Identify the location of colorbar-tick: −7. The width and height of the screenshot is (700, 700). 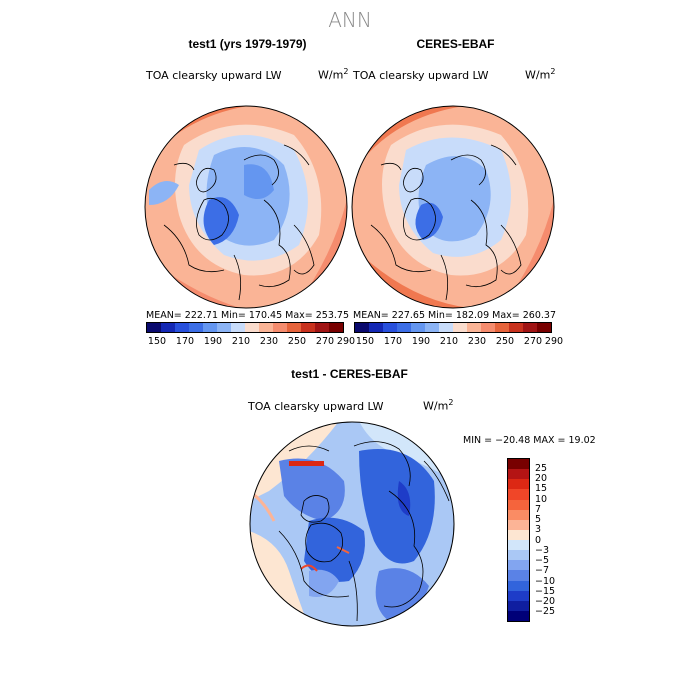
(542, 570).